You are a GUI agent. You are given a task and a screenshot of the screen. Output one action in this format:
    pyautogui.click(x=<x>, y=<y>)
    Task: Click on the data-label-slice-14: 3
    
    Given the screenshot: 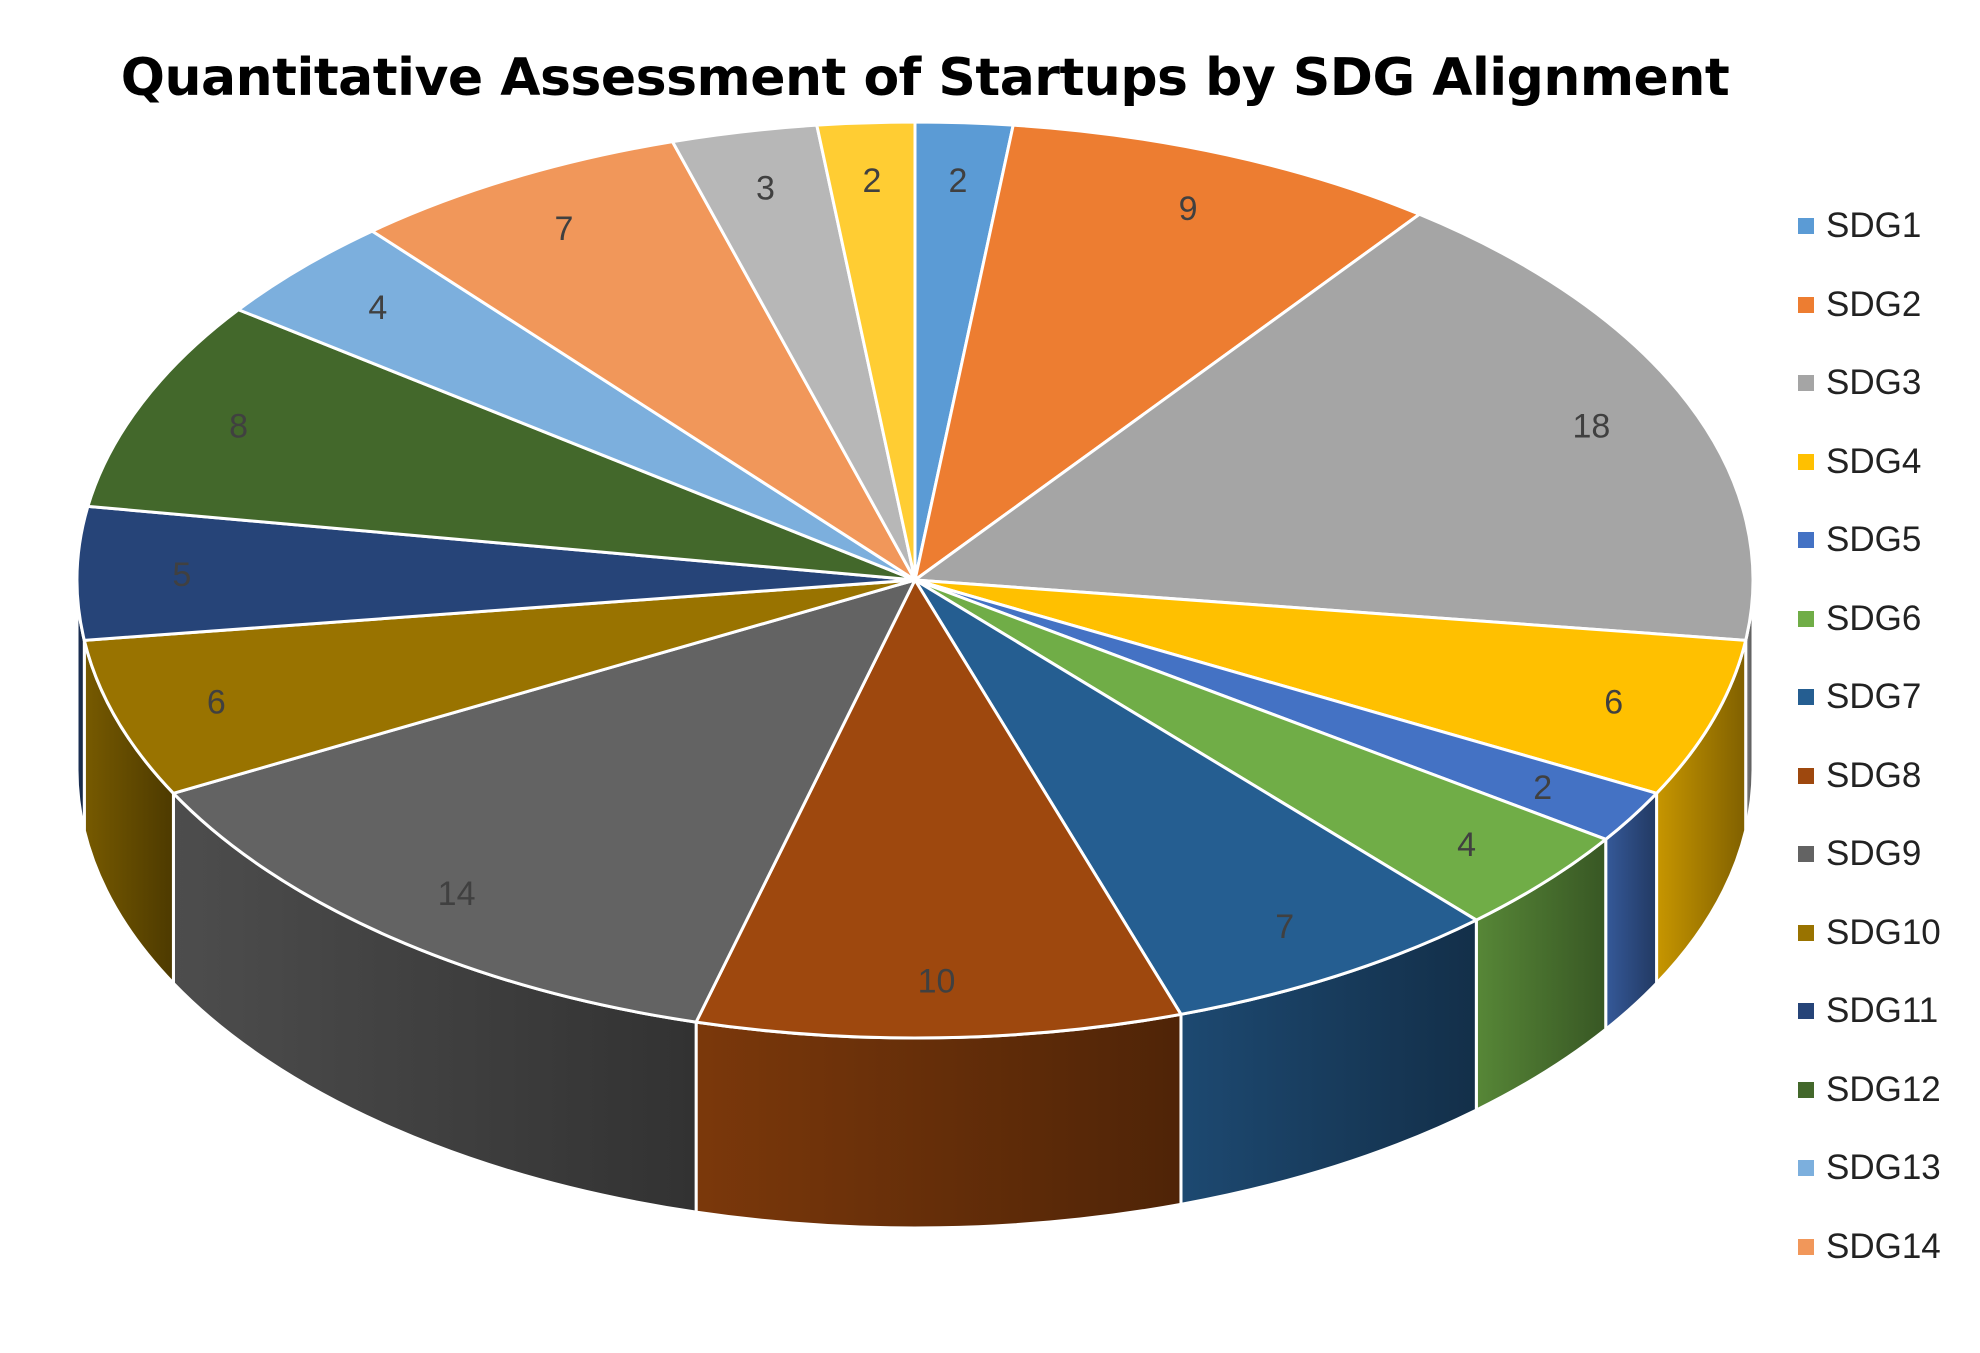 What is the action you would take?
    pyautogui.click(x=765, y=189)
    